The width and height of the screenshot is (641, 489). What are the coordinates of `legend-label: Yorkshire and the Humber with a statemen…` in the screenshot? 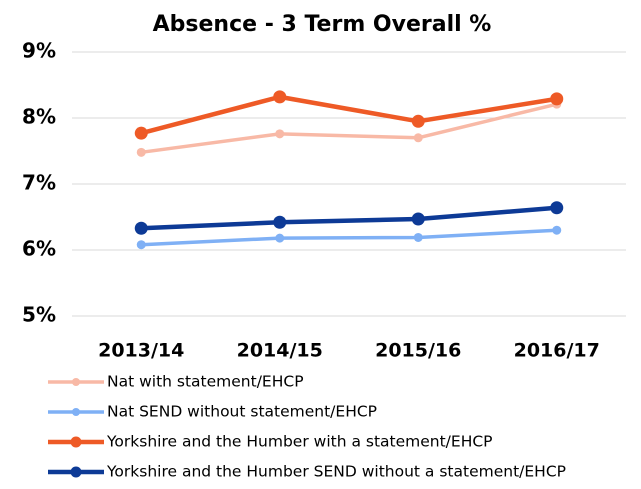 It's located at (299, 442).